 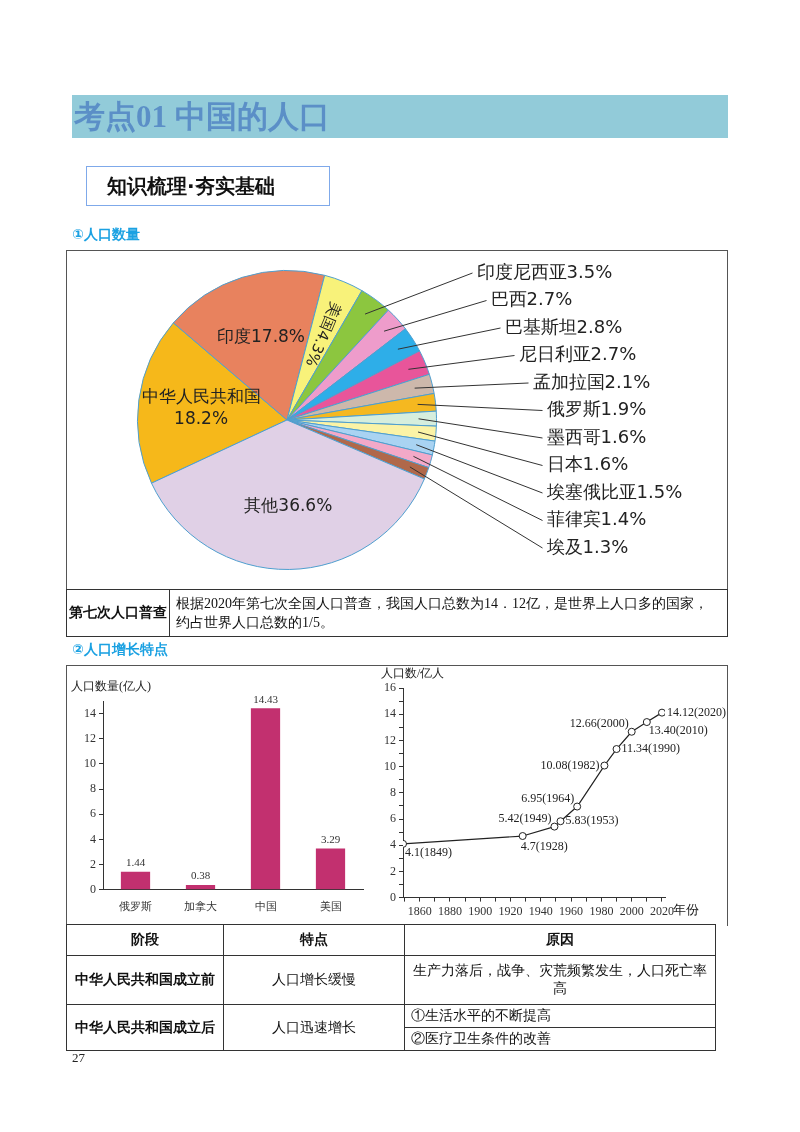 I want to click on data-label: 6.95(1964), so click(x=548, y=797).